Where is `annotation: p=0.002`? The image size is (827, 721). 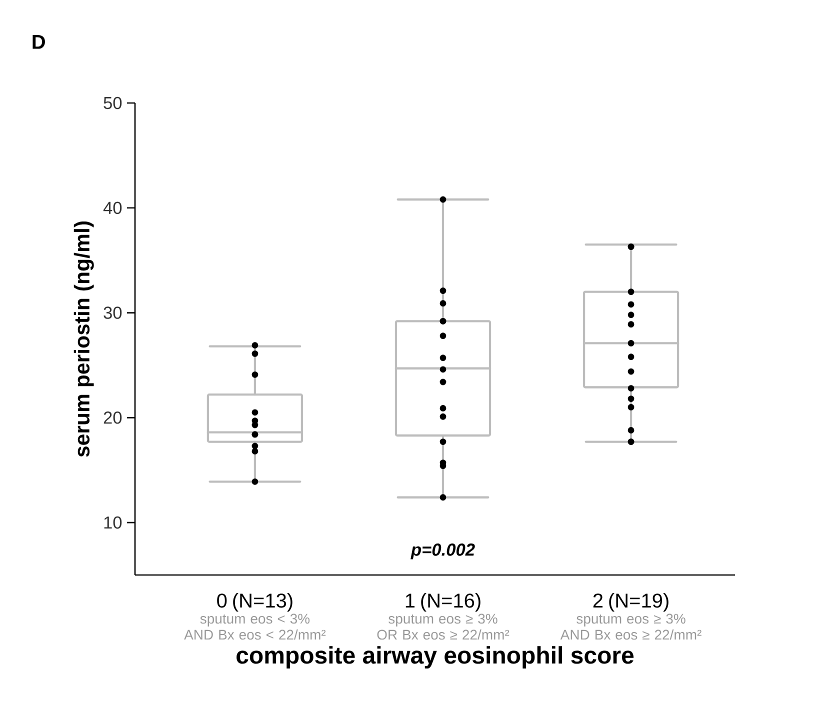 annotation: p=0.002 is located at coordinates (442, 552).